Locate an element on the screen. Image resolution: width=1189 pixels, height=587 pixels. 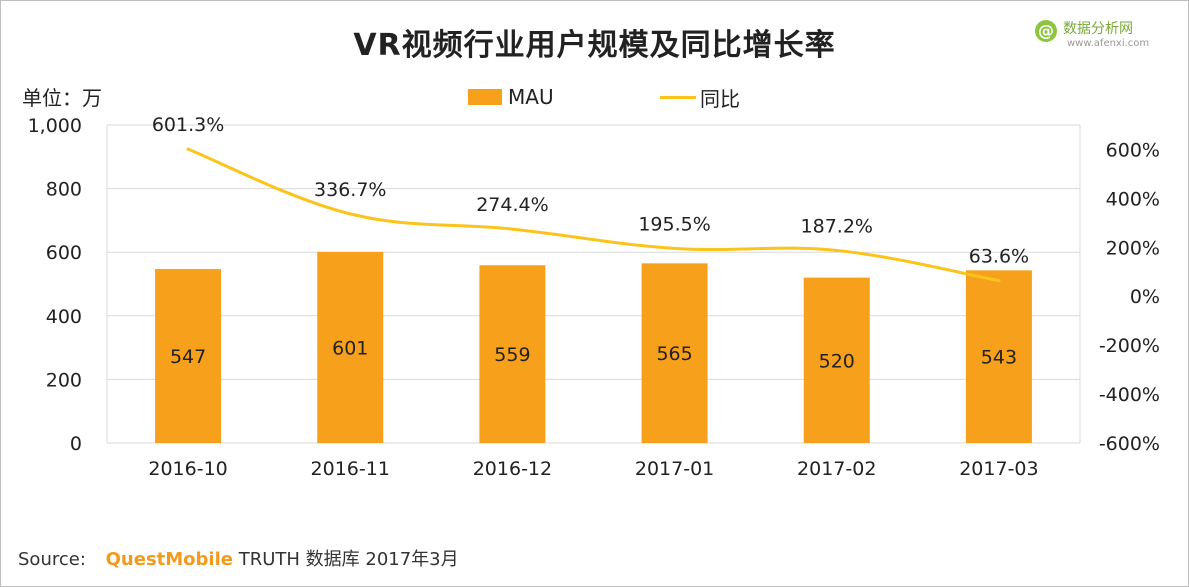
yoy-value-label: 601.3% is located at coordinates (188, 125).